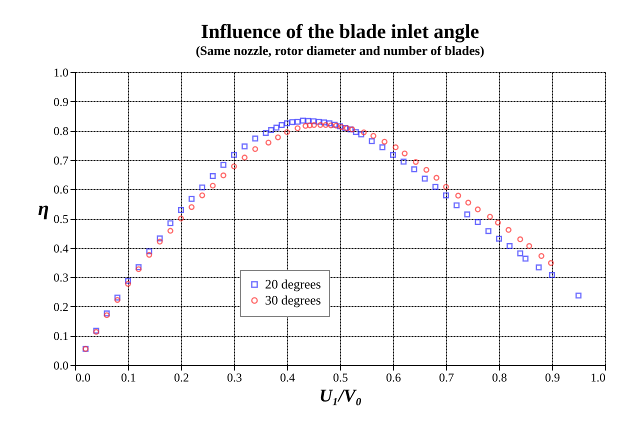  Describe the element at coordinates (446, 377) in the screenshot. I see `x-tick-label: 0.7` at that location.